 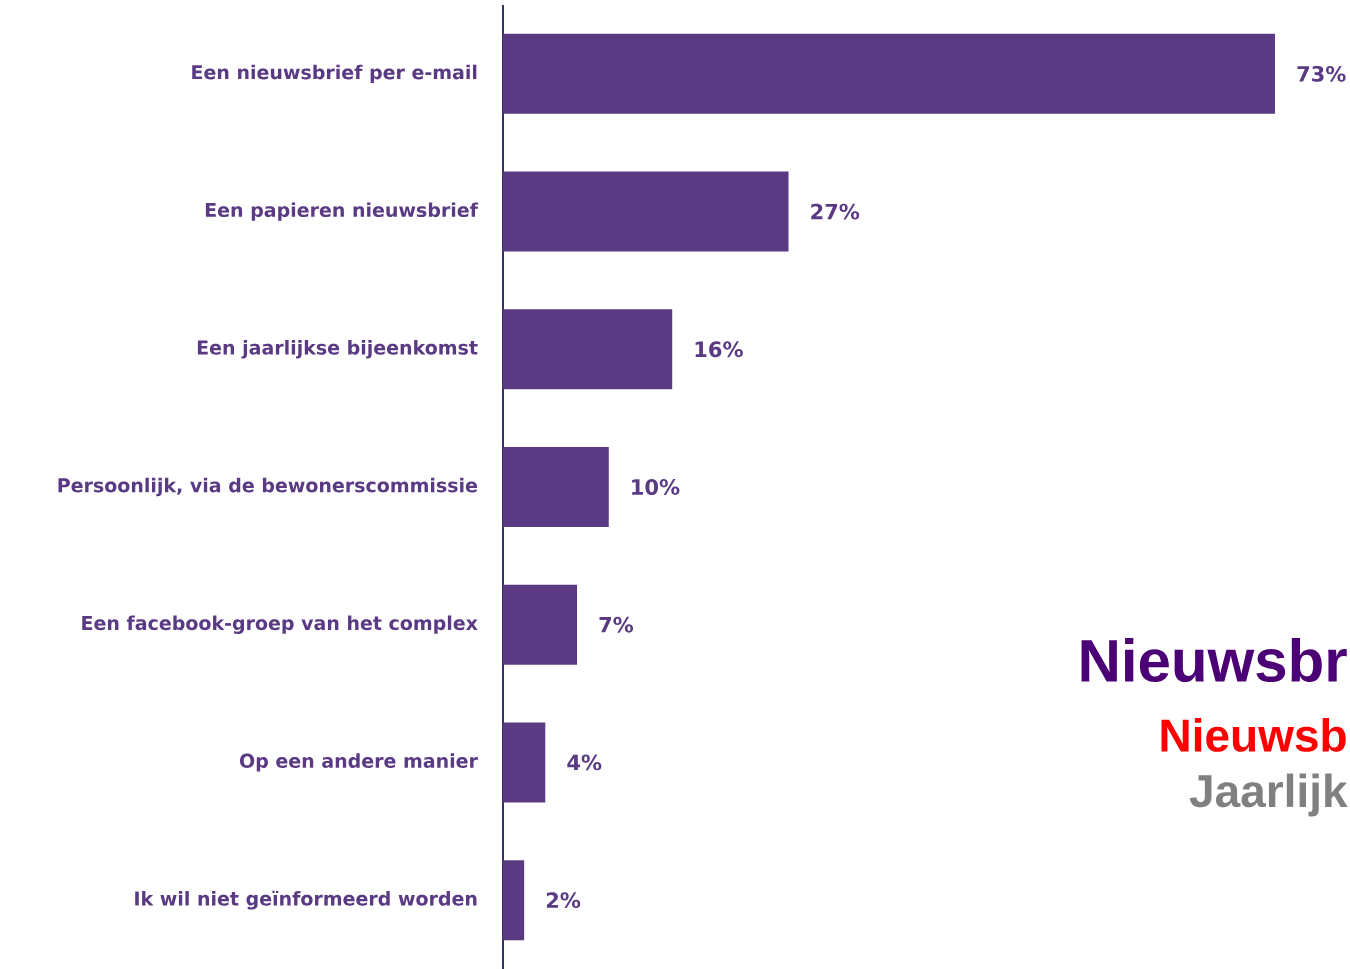 I want to click on data-label: 2%, so click(x=563, y=900).